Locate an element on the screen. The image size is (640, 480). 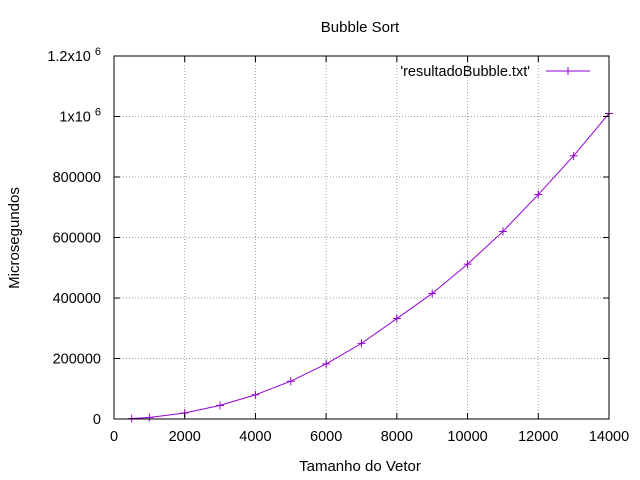
y-tick-label-base: 600000 is located at coordinates (77, 239).